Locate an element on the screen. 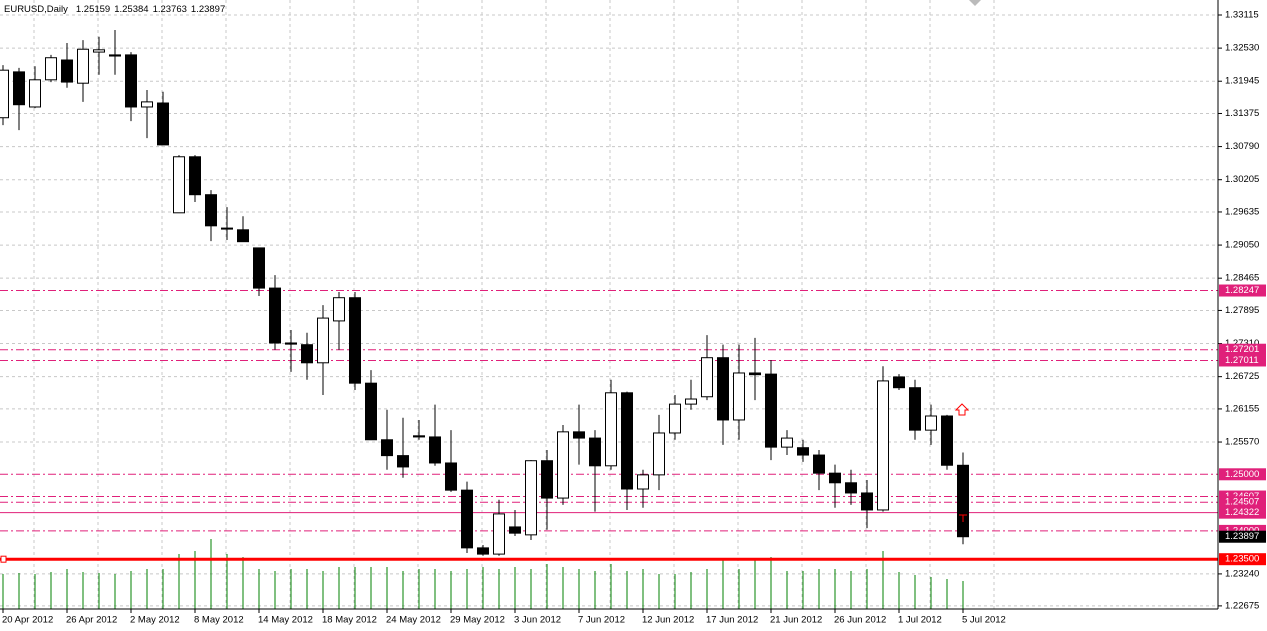 This screenshot has width=1267, height=631. title-high: 1.25384 is located at coordinates (131, 9).